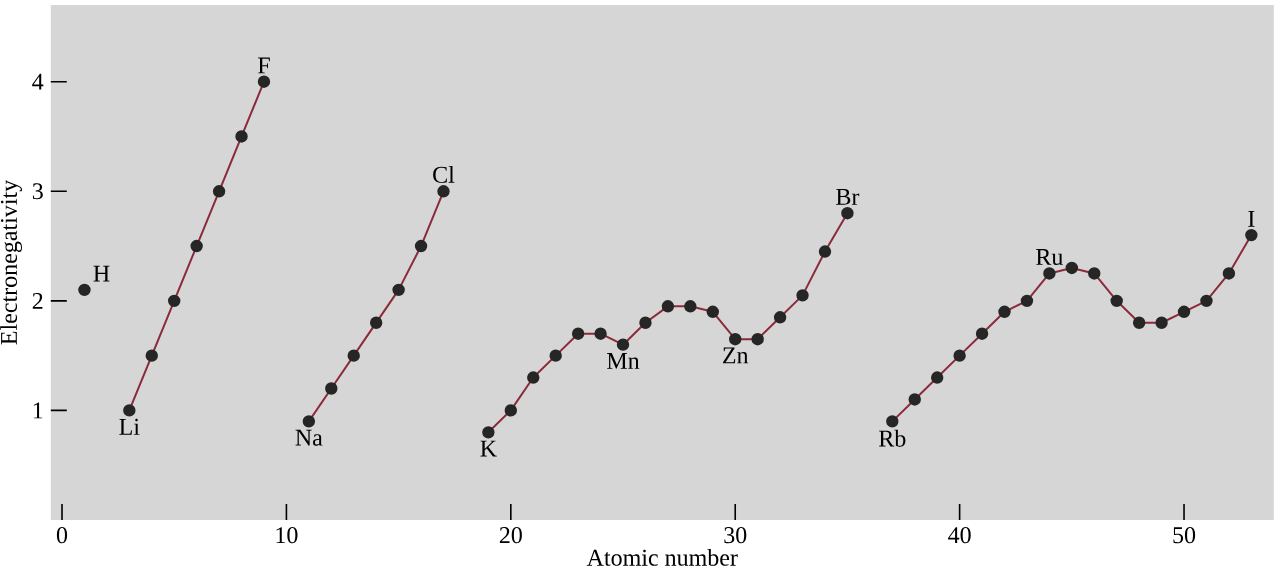 Image resolution: width=1285 pixels, height=582 pixels. I want to click on annotation: Ru, so click(1049, 257).